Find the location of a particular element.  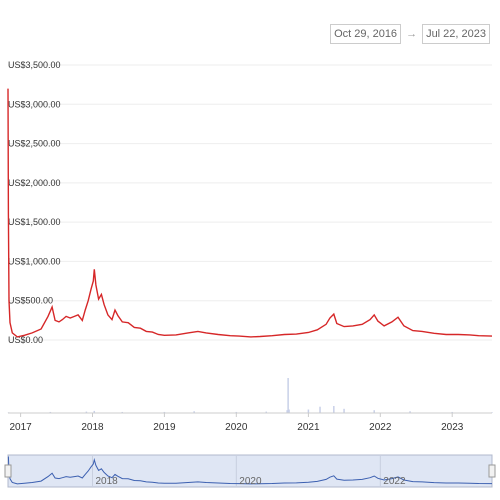

y-tick-label: US$1,500.00 is located at coordinates (34, 222).